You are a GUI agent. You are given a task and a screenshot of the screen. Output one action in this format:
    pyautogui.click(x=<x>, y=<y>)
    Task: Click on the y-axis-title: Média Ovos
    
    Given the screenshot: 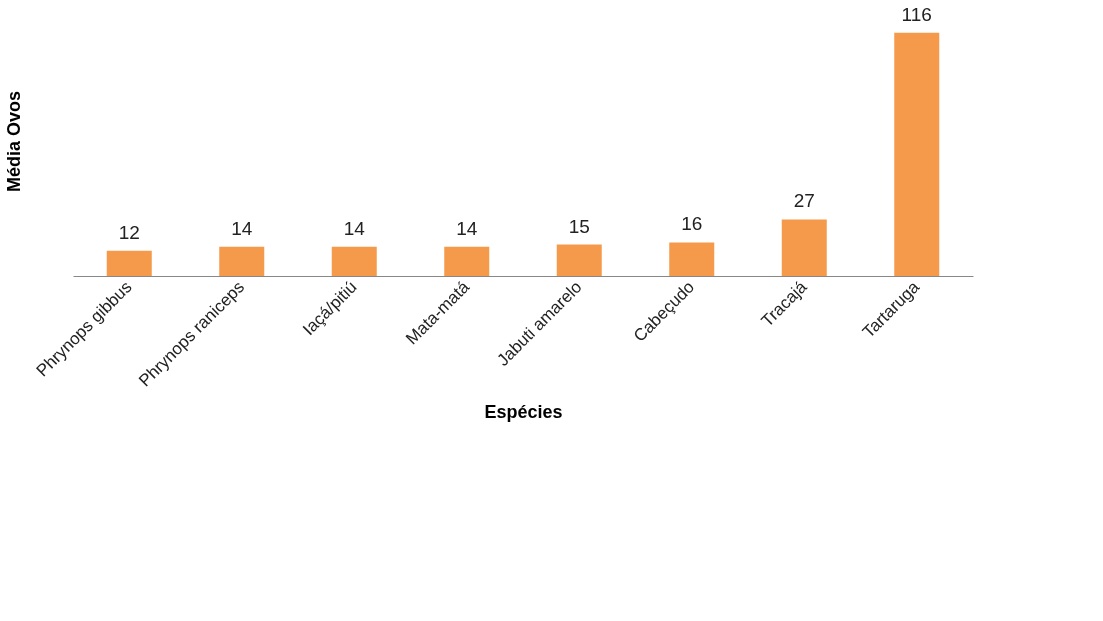 What is the action you would take?
    pyautogui.click(x=13, y=141)
    